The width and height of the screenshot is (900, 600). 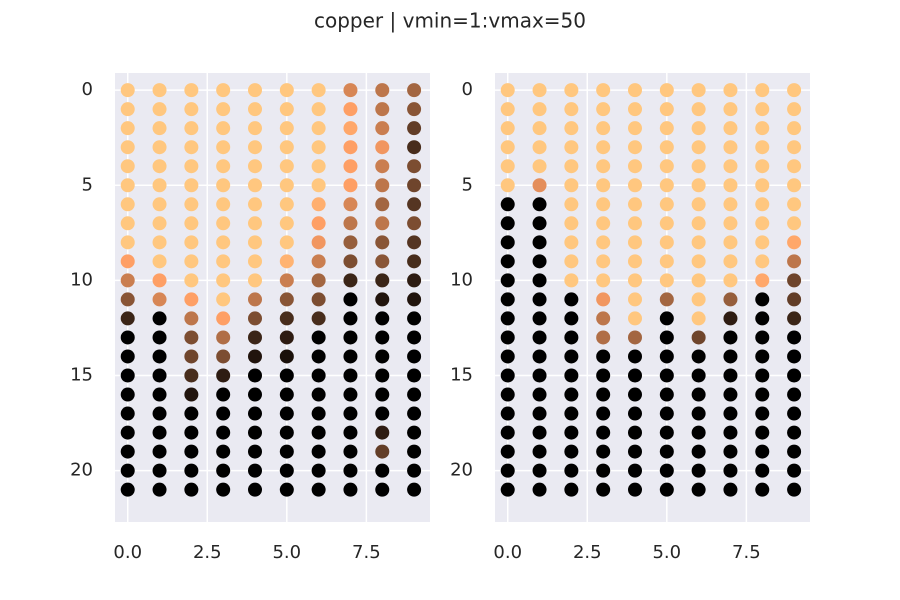 I want to click on x-tick-label: 5.0, so click(x=666, y=552).